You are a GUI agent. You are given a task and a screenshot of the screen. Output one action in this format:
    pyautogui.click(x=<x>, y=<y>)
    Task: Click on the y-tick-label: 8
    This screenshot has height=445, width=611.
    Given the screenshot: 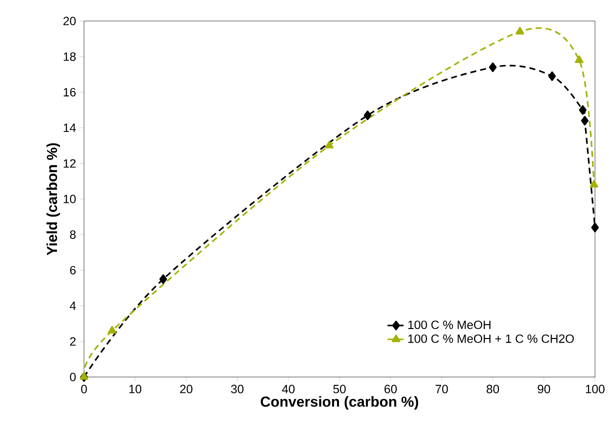 What is the action you would take?
    pyautogui.click(x=73, y=234)
    